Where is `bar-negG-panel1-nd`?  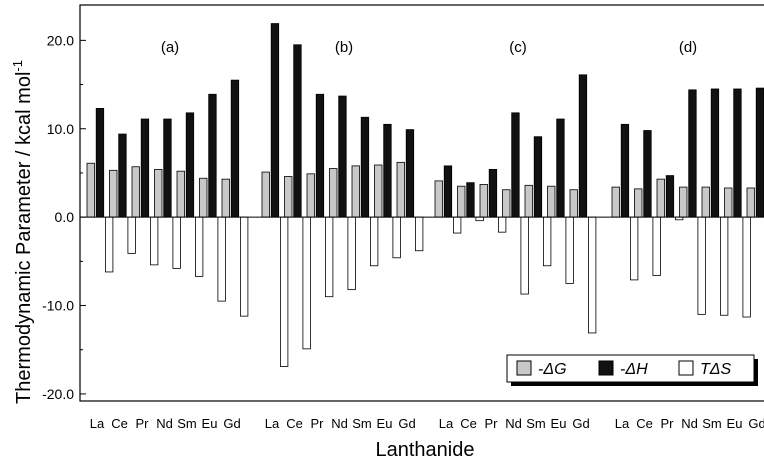 bar-negG-panel1-nd is located at coordinates (158, 193).